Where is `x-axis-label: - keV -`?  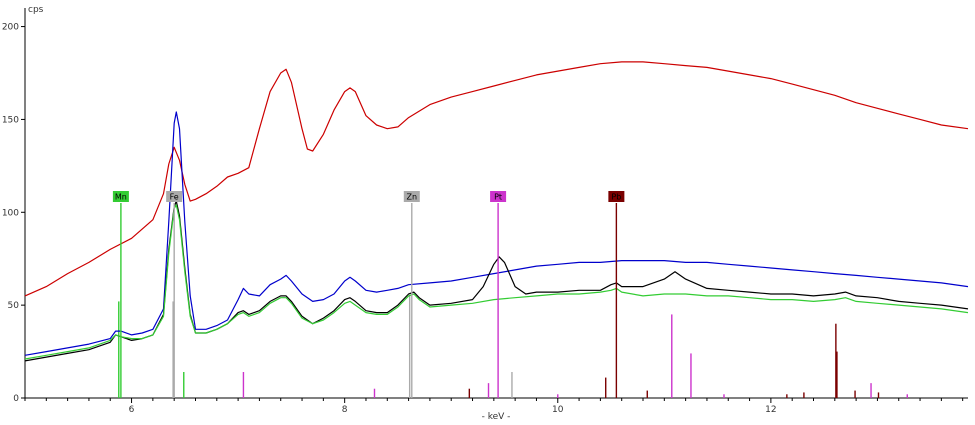 x-axis-label: - keV - is located at coordinates (496, 417).